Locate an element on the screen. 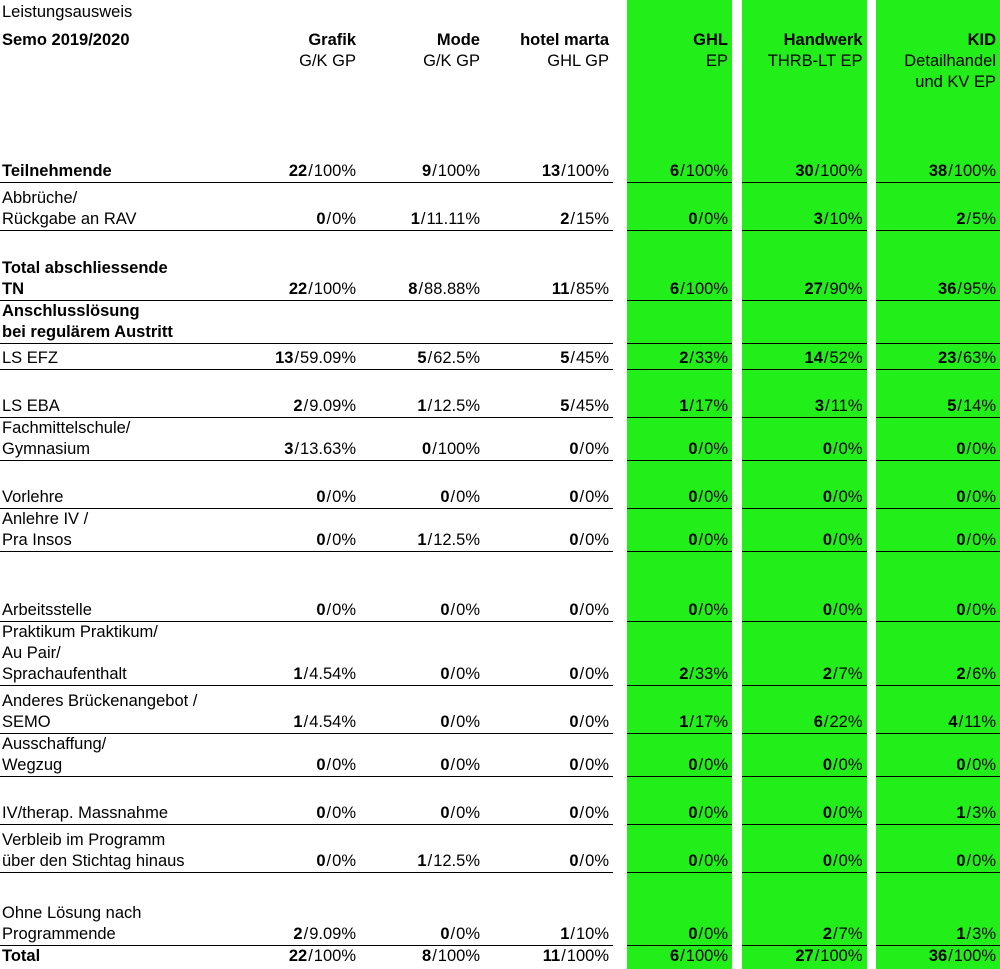 Image resolution: width=1000 pixels, height=969 pixels. row-label-line: Teilnehmende is located at coordinates (57, 170).